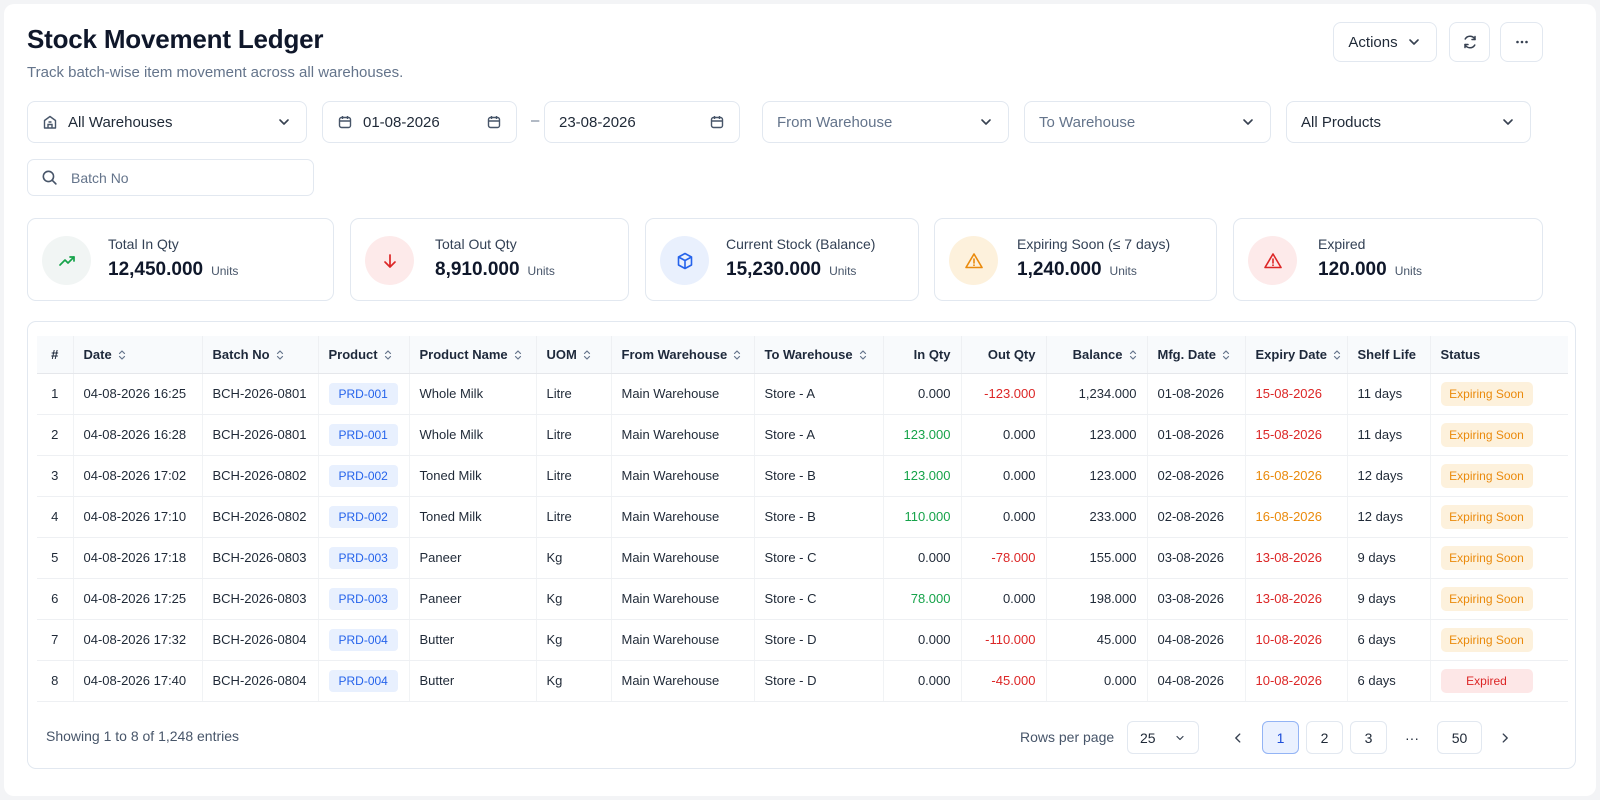 The width and height of the screenshot is (1600, 800). What do you see at coordinates (801, 244) in the screenshot?
I see `stat-label: Current Stock (Balance)` at bounding box center [801, 244].